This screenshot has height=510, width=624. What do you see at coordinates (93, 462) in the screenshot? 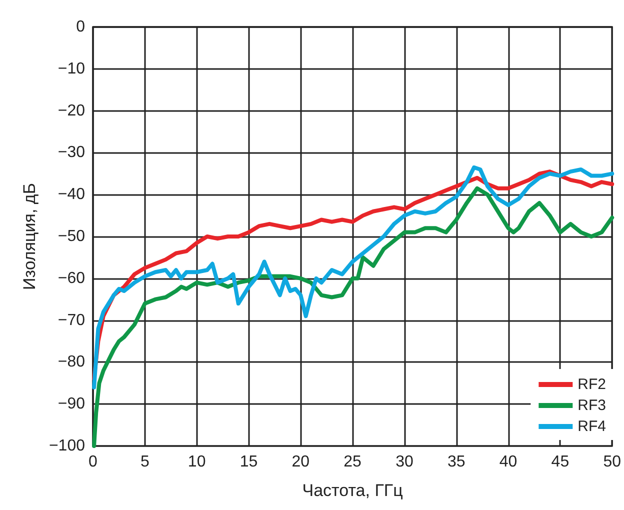
I see `x-tick-label: 0` at bounding box center [93, 462].